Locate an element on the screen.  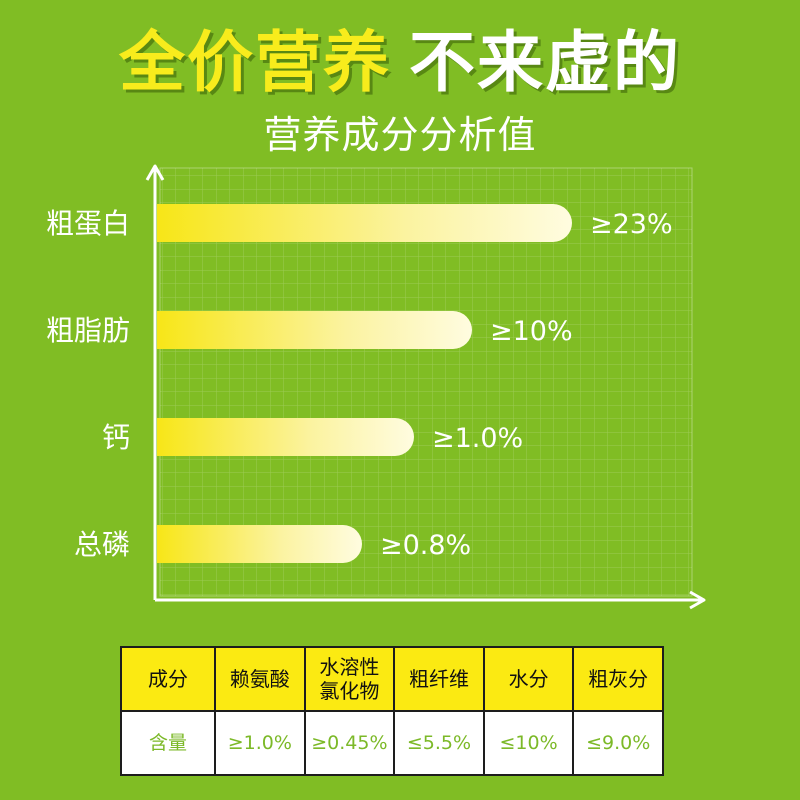
table-header-cell: 水分 is located at coordinates (528, 679).